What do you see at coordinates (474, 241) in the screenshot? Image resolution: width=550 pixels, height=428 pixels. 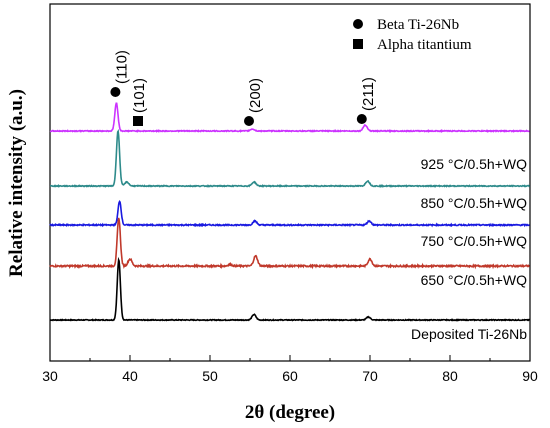 I see `series-label: 750 °C/0.5h+WQ` at bounding box center [474, 241].